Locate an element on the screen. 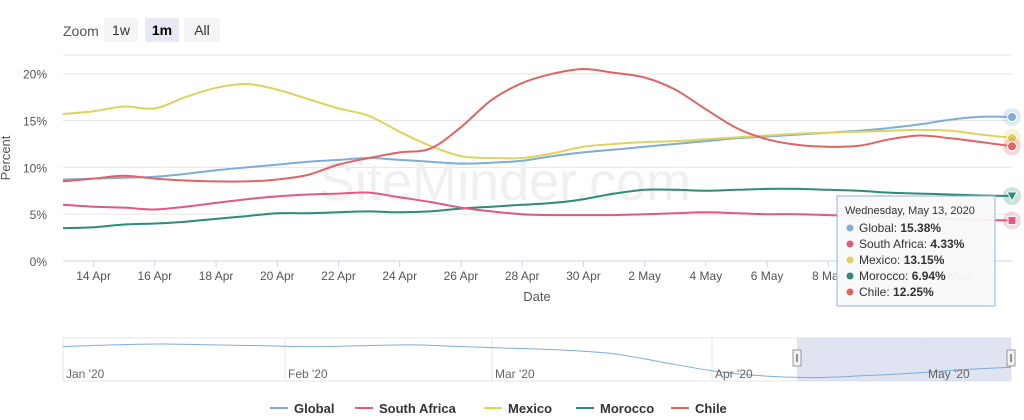  zoom-all-bg is located at coordinates (202, 30).